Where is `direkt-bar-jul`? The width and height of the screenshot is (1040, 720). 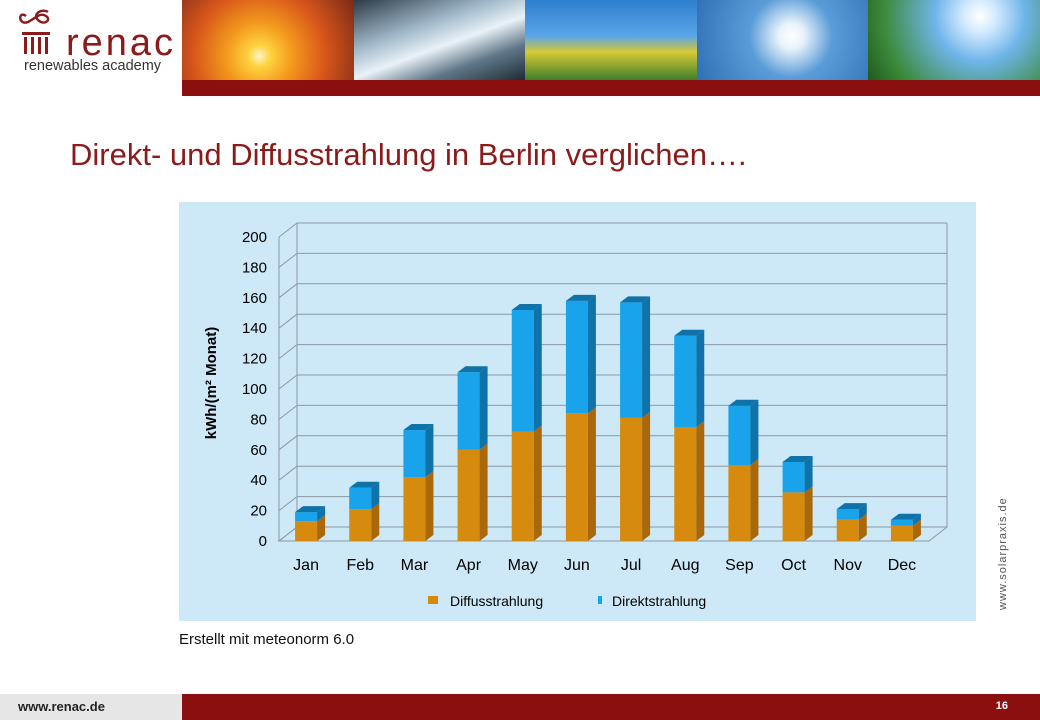
direkt-bar-jul is located at coordinates (631, 360).